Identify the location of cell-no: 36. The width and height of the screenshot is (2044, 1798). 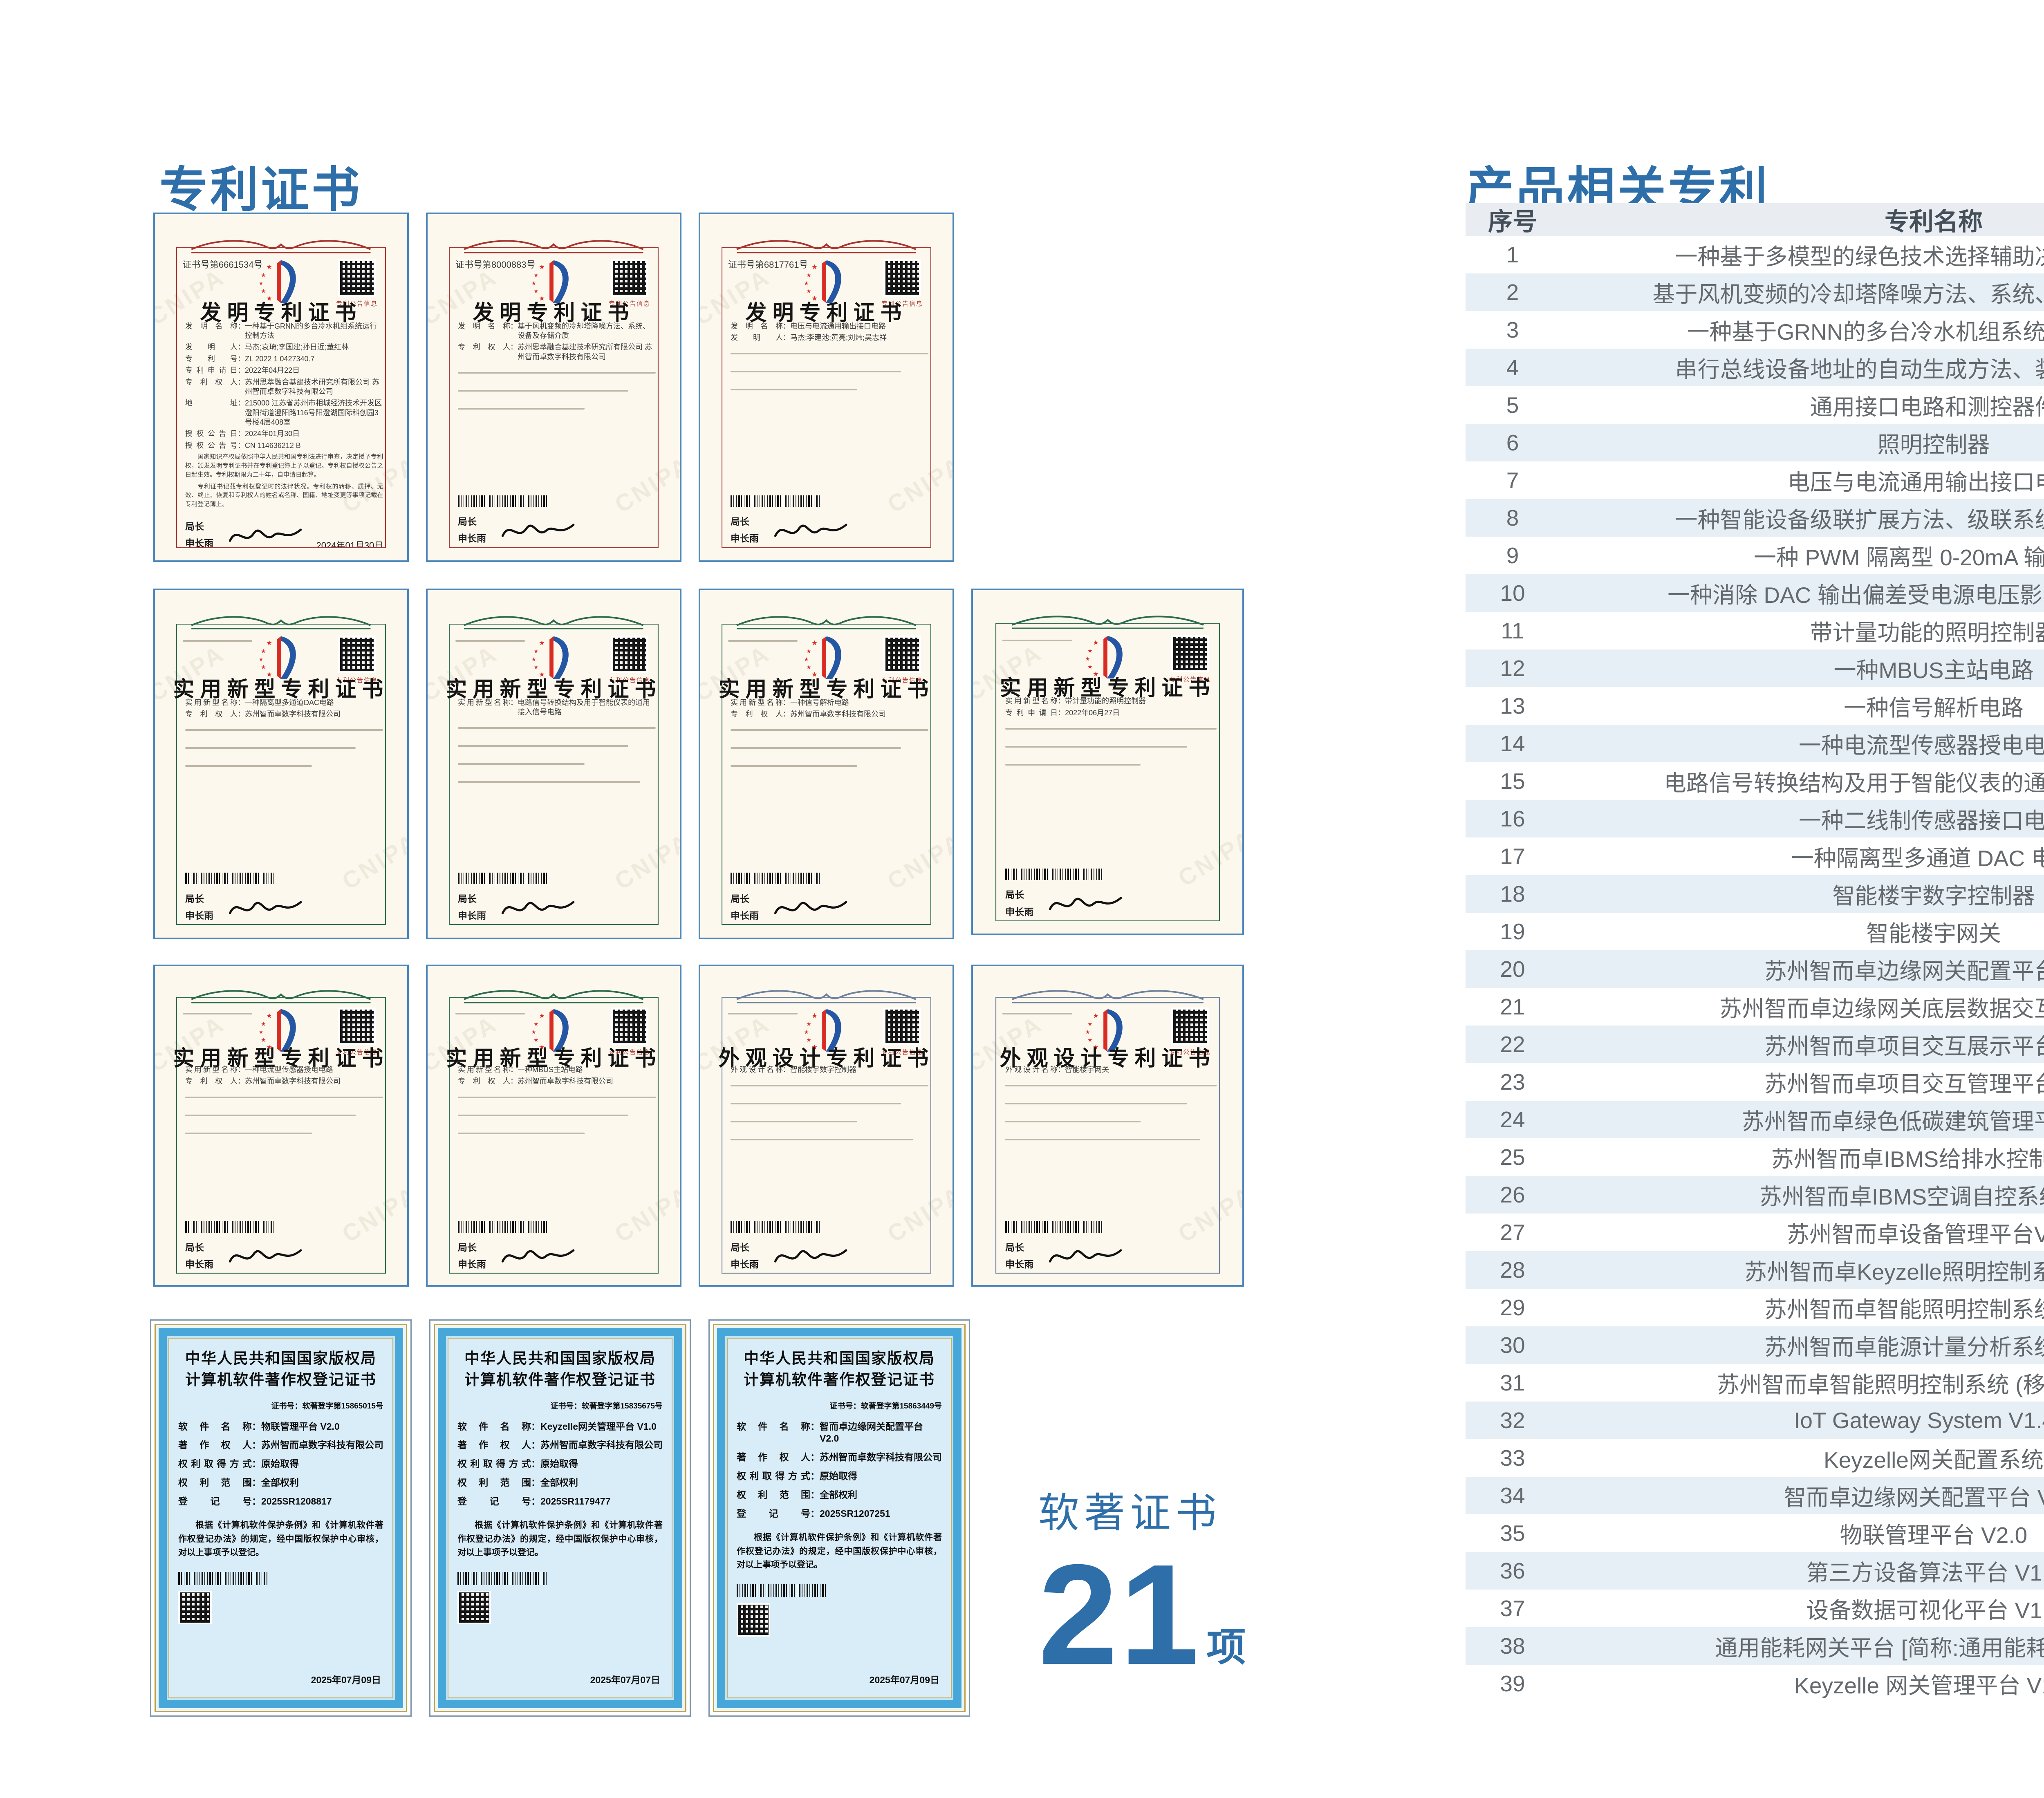
(1513, 1570).